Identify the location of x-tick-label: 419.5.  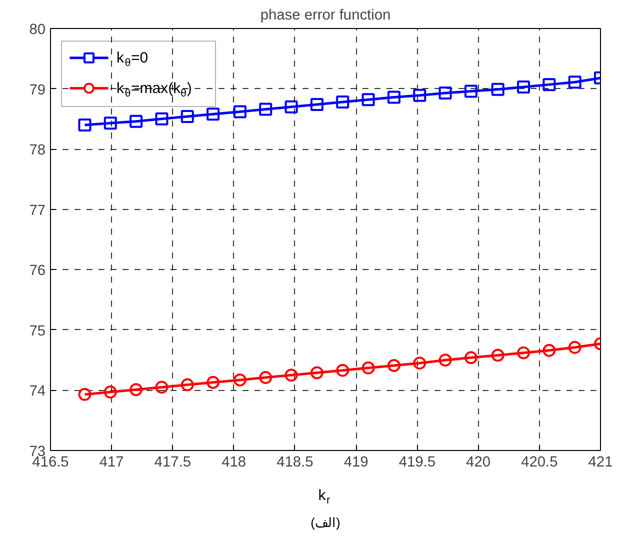
(417, 462).